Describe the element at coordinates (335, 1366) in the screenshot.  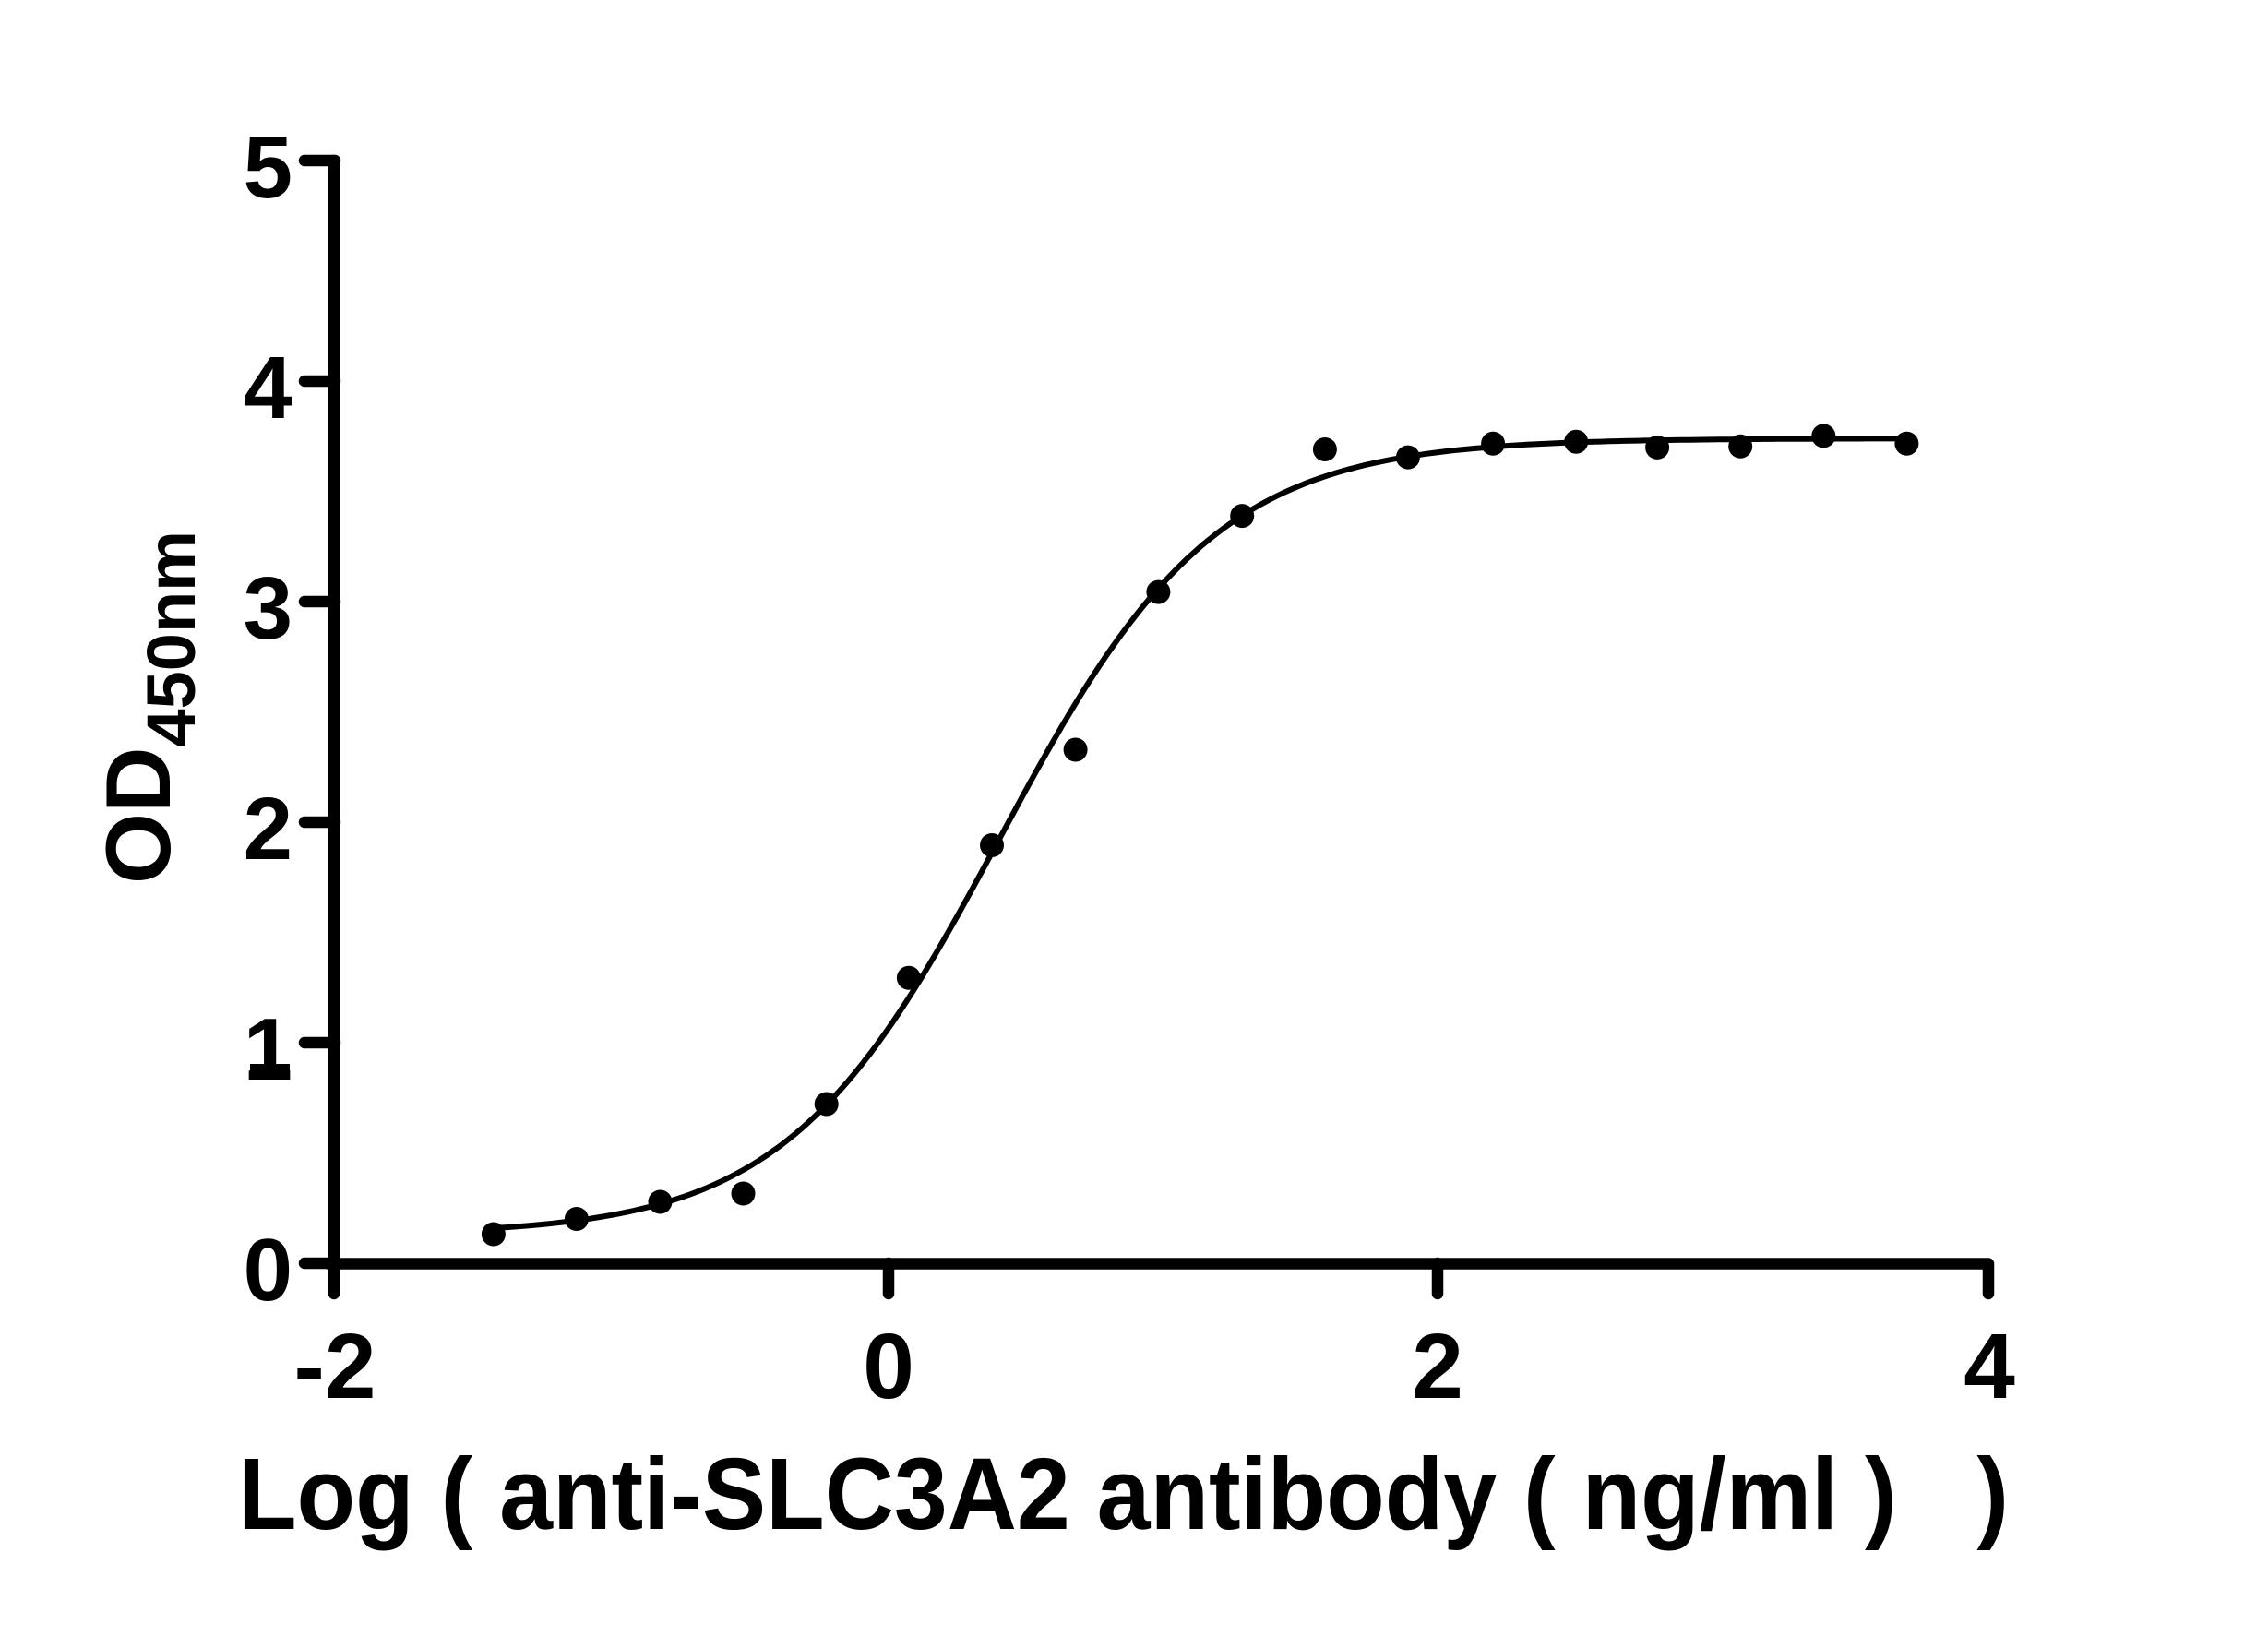
I see `svg-text: -2` at that location.